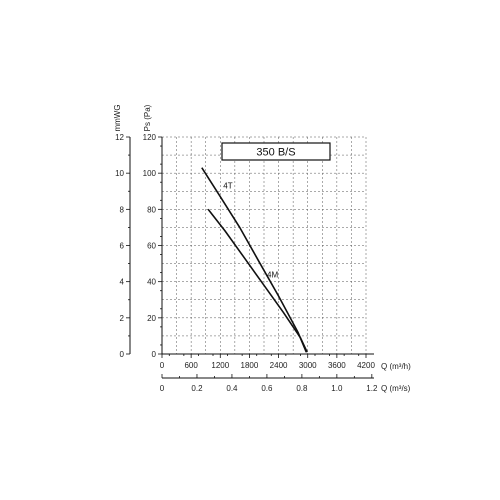 The height and width of the screenshot is (500, 500). I want to click on y-outer-axis-title: mmWG, so click(117, 117).